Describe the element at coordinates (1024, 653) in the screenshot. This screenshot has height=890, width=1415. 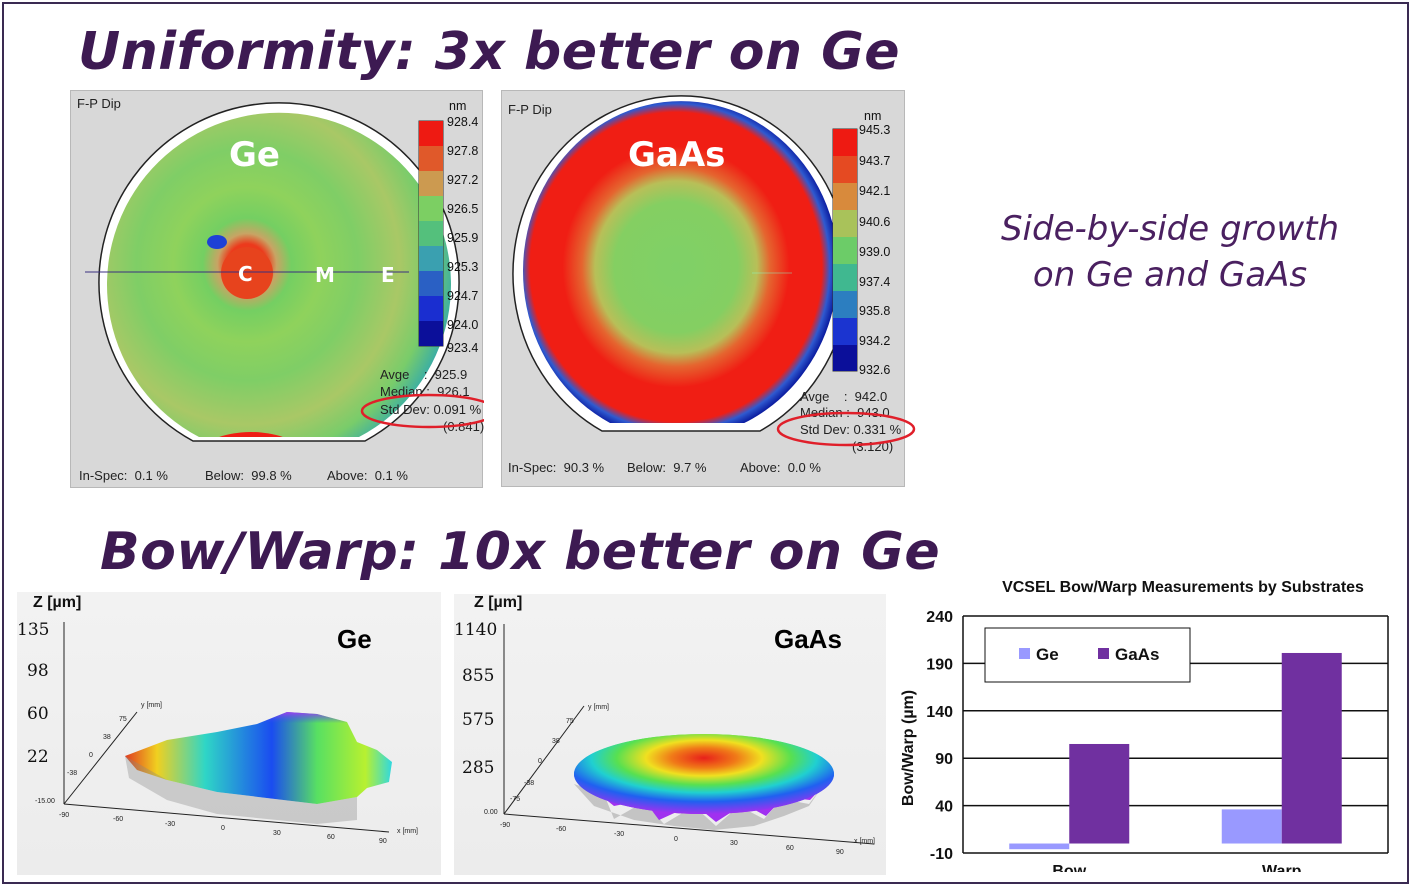
I see `legend-swatch-ge` at that location.